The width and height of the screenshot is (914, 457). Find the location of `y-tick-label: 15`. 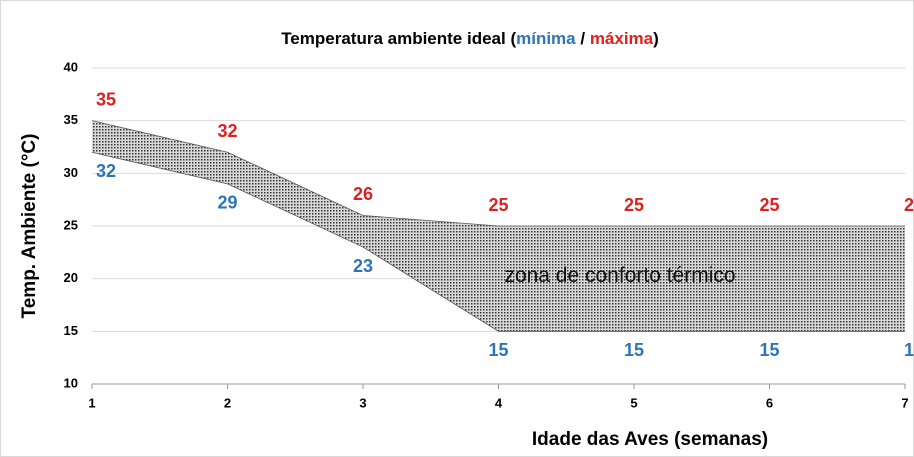

y-tick-label: 15 is located at coordinates (71, 330).